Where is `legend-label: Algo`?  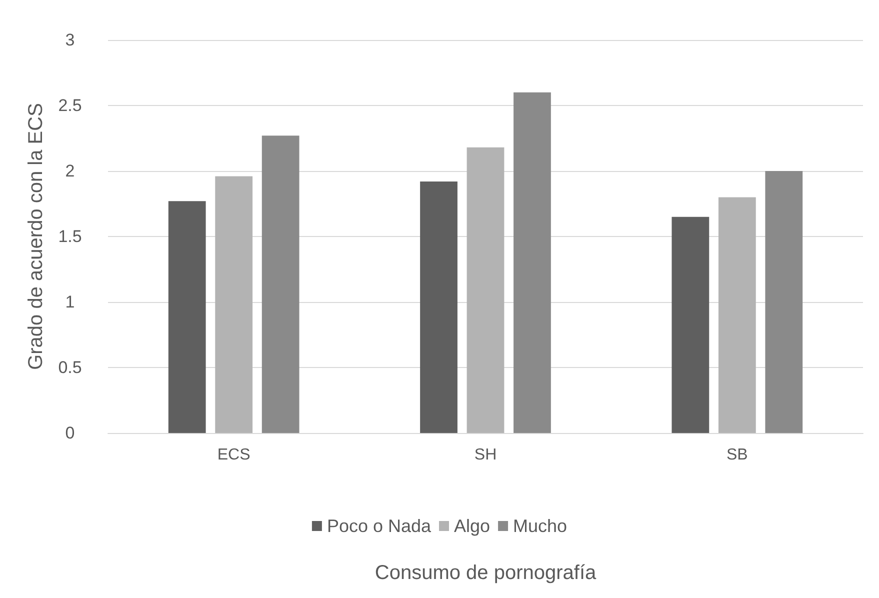
legend-label: Algo is located at coordinates (472, 526).